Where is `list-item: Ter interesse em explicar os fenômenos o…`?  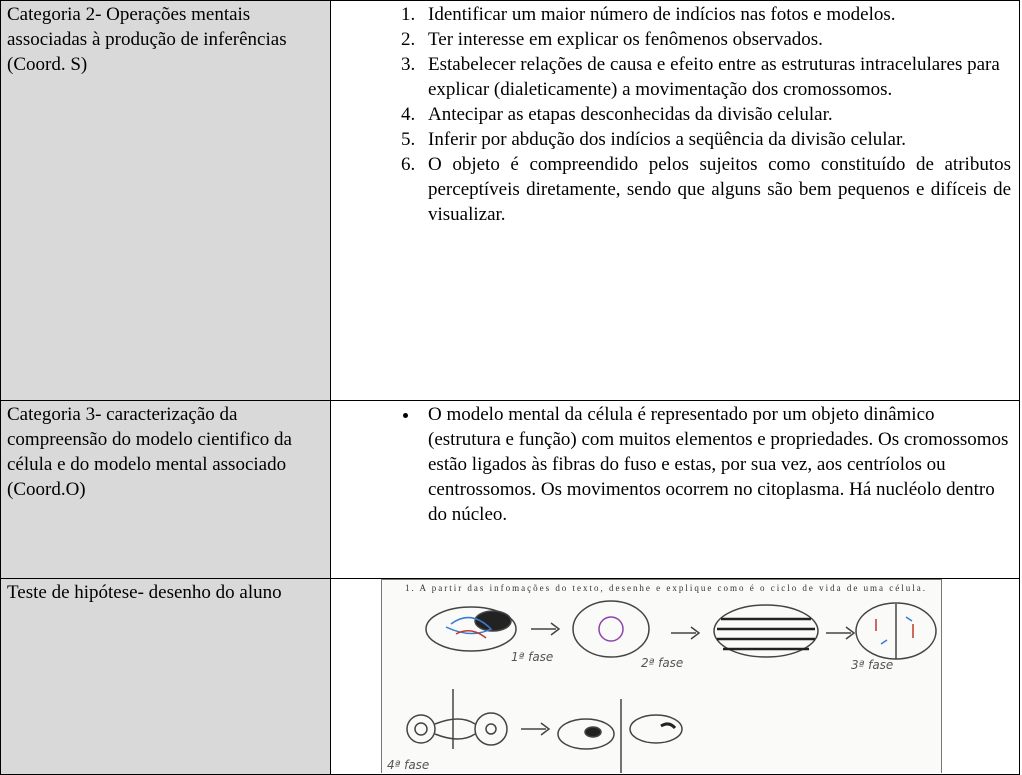
list-item: Ter interesse em explicar os fenômenos o… is located at coordinates (715, 39).